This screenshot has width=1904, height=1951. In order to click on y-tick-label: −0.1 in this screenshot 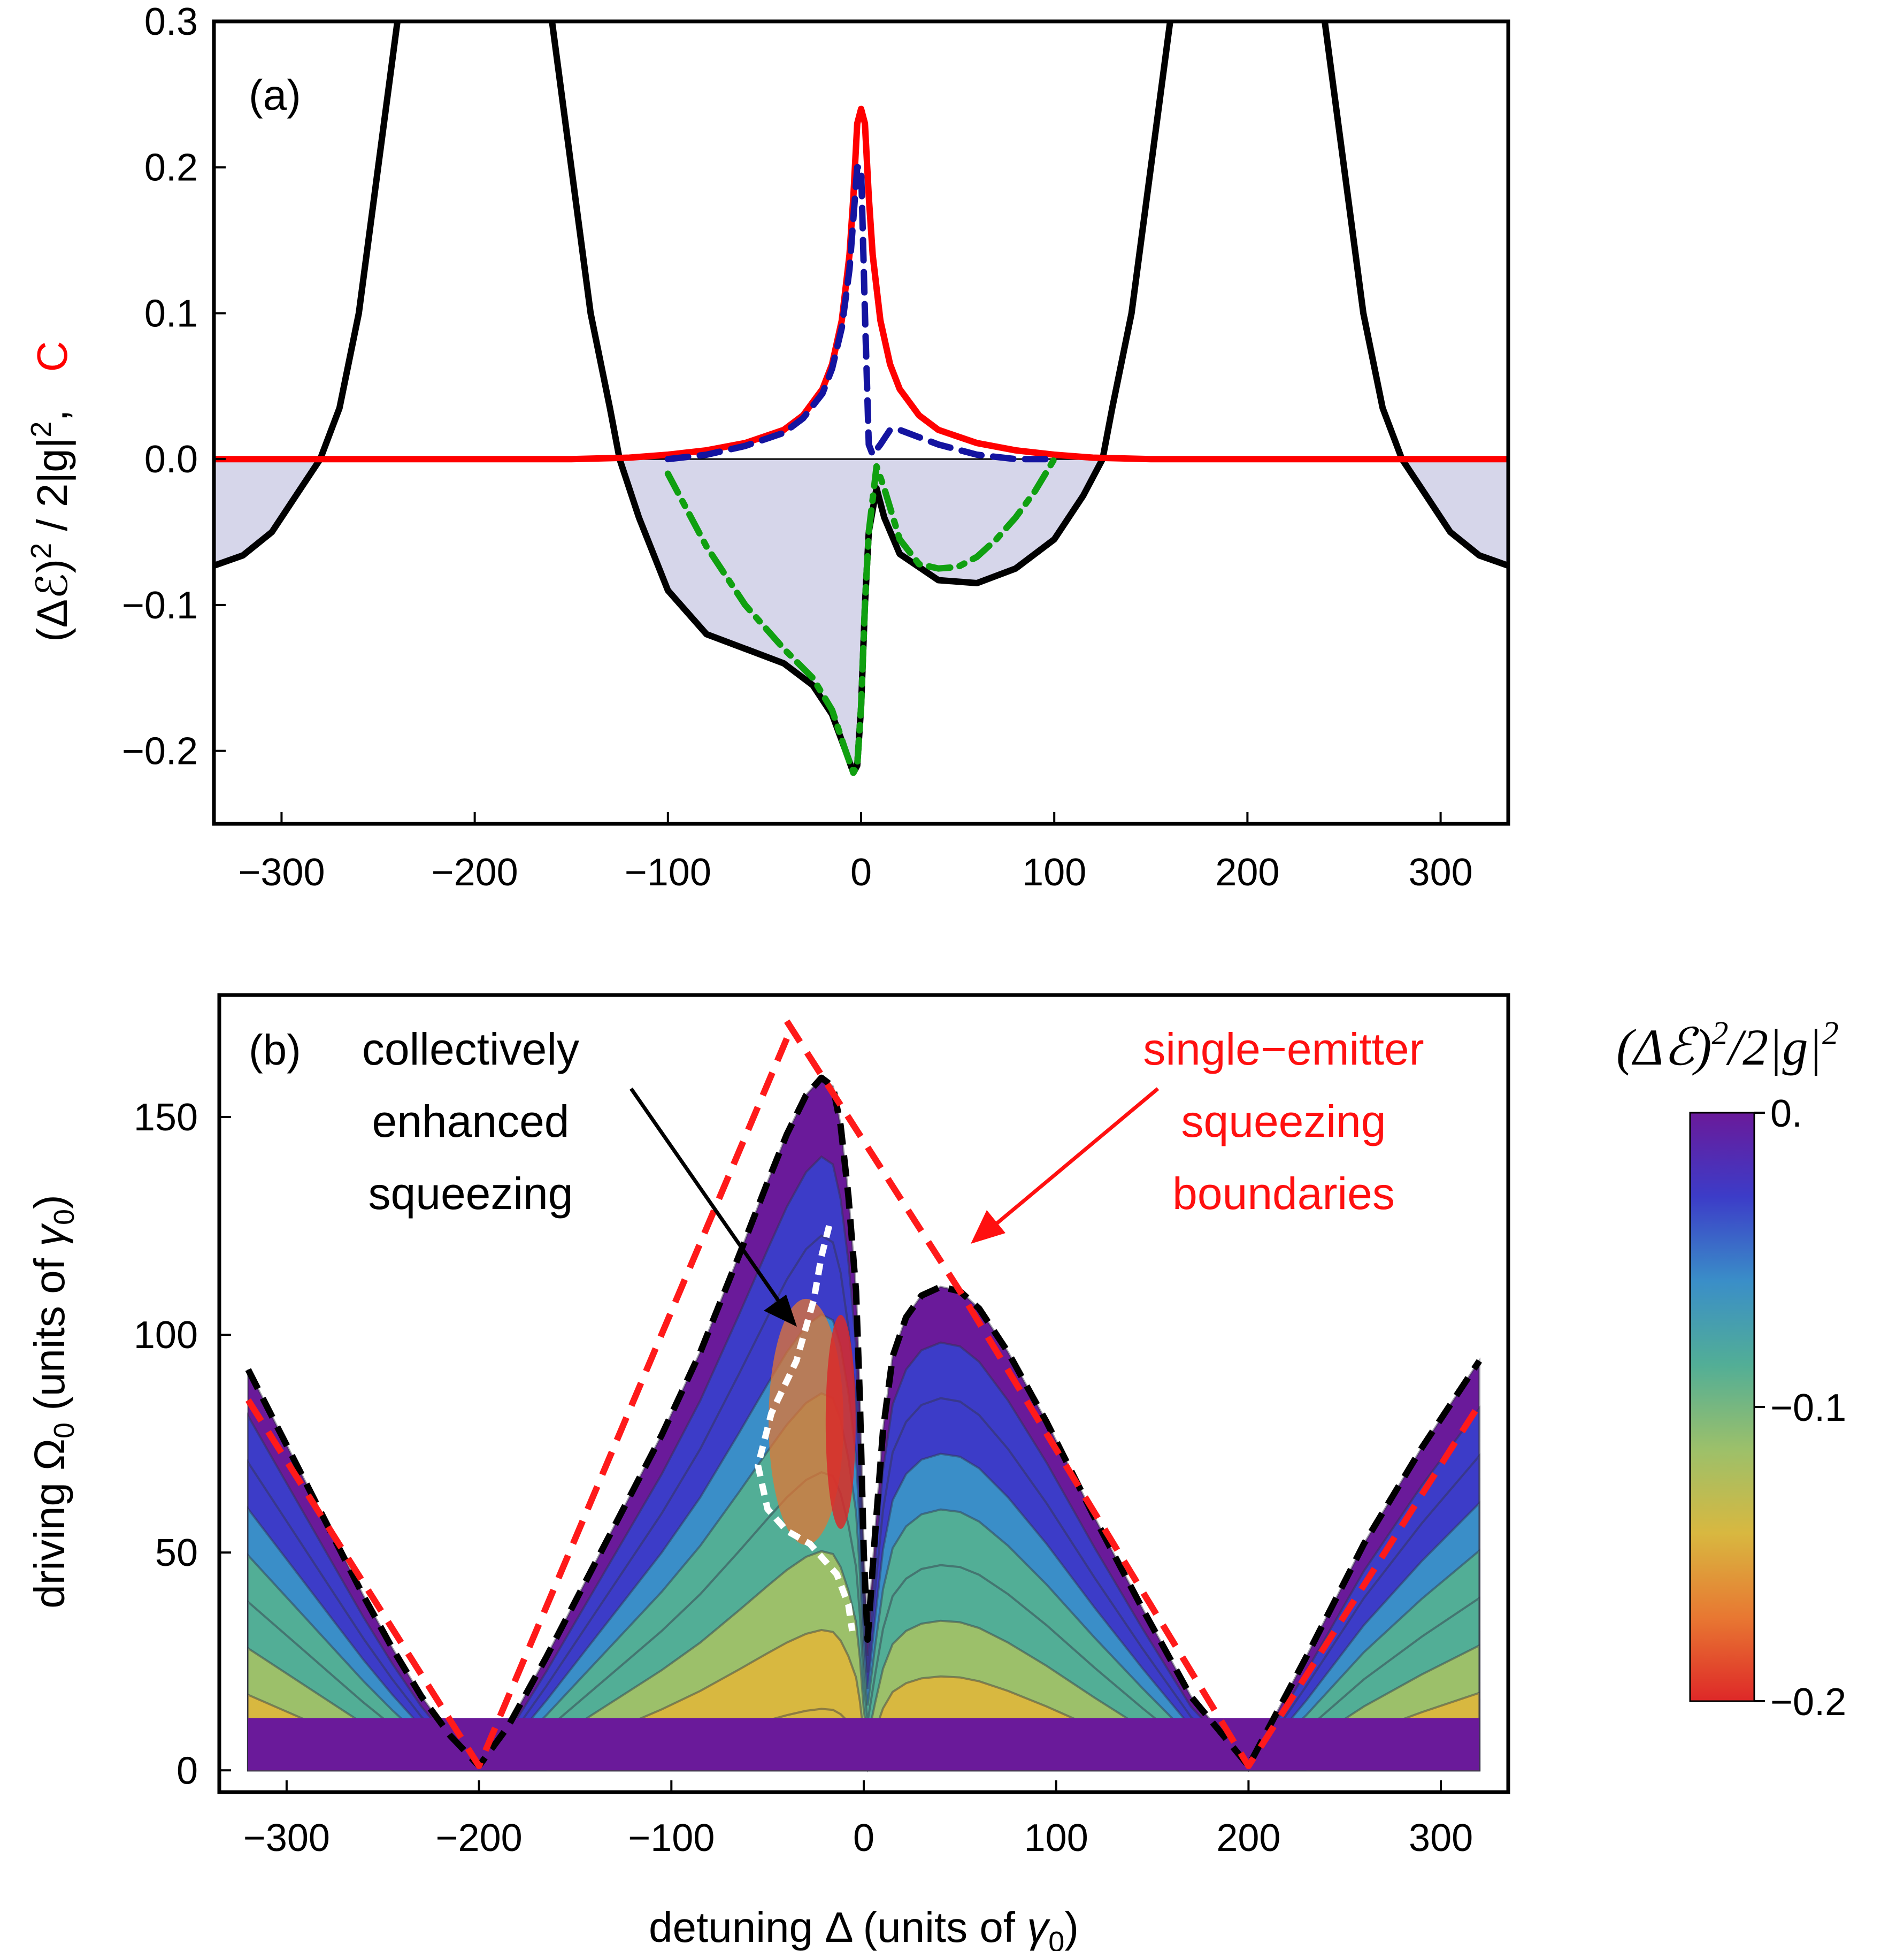, I will do `click(160, 605)`.